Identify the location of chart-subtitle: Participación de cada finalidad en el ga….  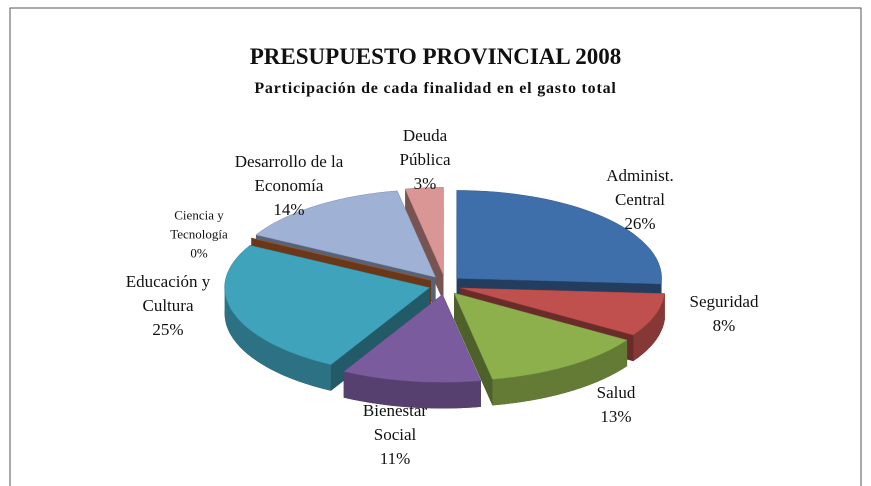
(435, 88).